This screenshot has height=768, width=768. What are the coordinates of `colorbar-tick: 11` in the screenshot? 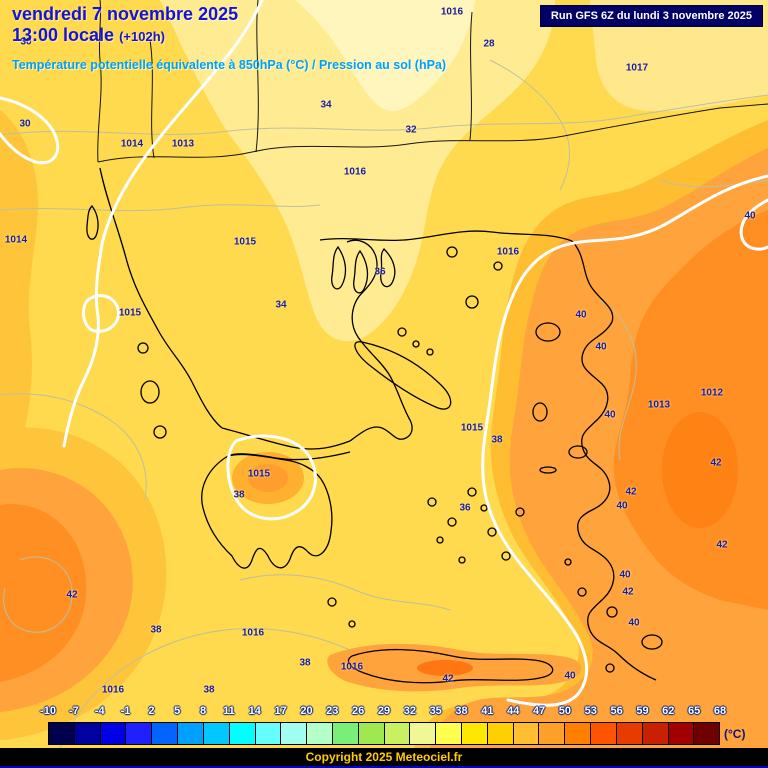 It's located at (229, 711).